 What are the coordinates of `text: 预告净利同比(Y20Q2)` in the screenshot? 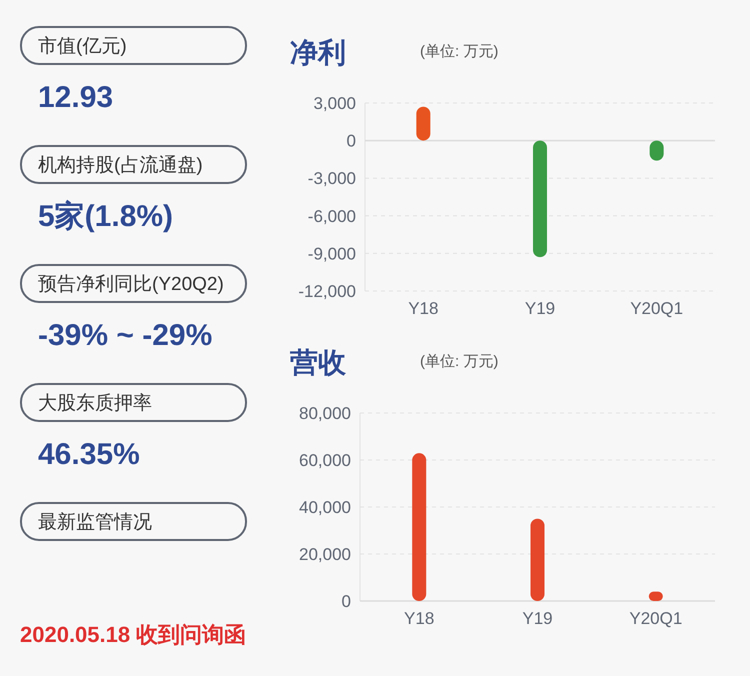 It's located at (131, 284).